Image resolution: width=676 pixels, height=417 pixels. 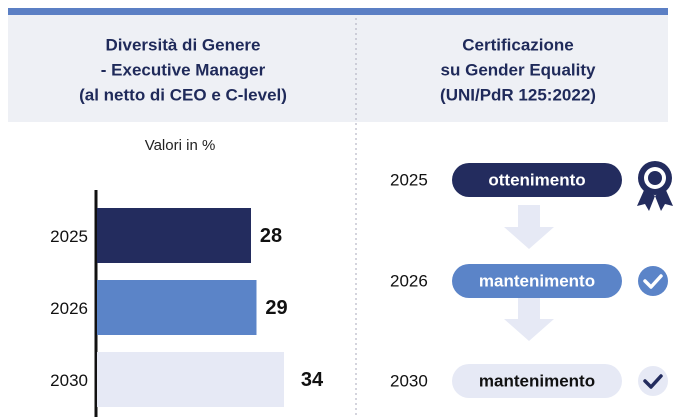 What do you see at coordinates (338, 11) in the screenshot?
I see `top-band` at bounding box center [338, 11].